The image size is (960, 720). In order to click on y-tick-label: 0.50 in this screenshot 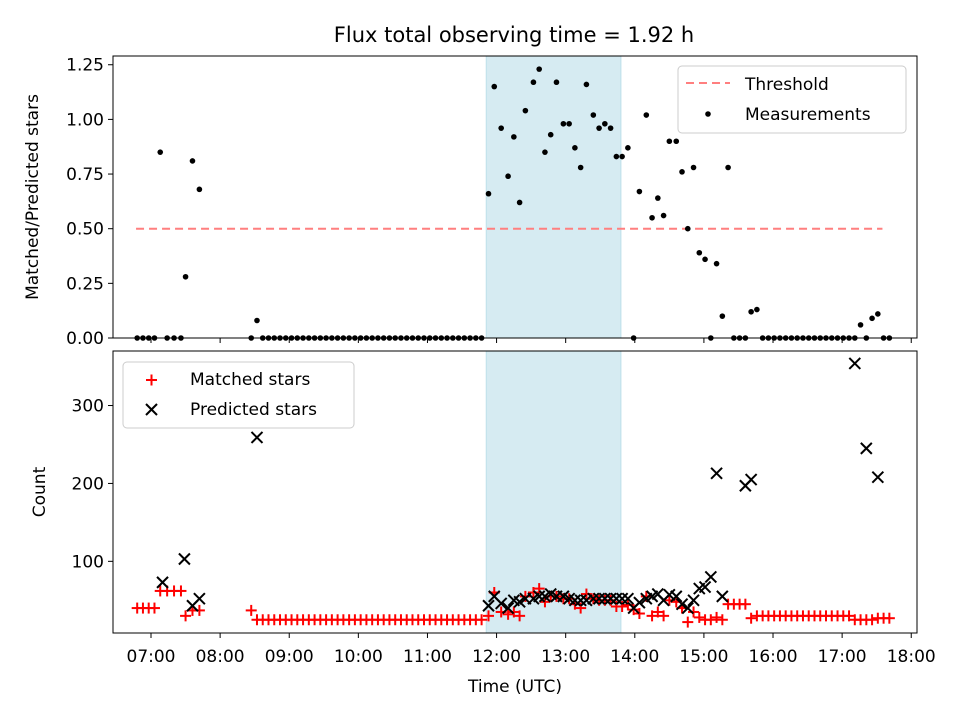, I will do `click(85, 230)`.